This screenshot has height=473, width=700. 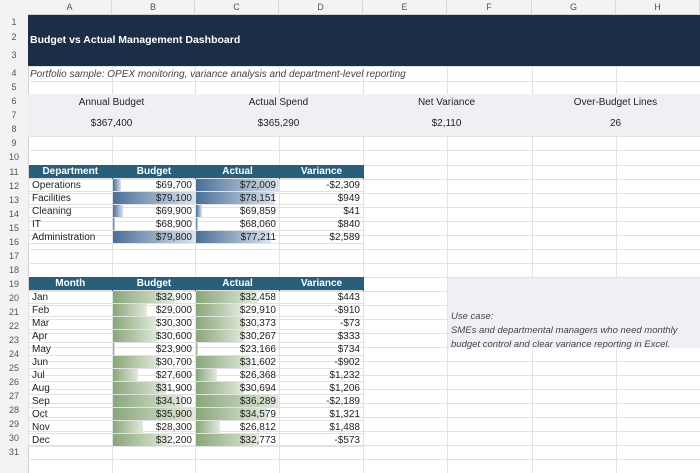 What do you see at coordinates (321, 440) in the screenshot?
I see `variance-cell: -$573` at bounding box center [321, 440].